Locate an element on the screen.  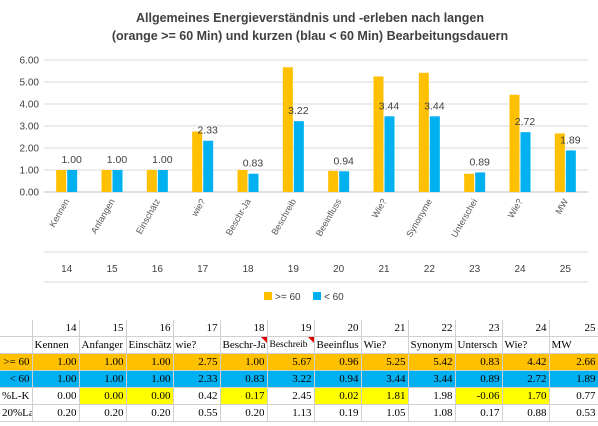
header-label-cell: Anfanger is located at coordinates (103, 345).